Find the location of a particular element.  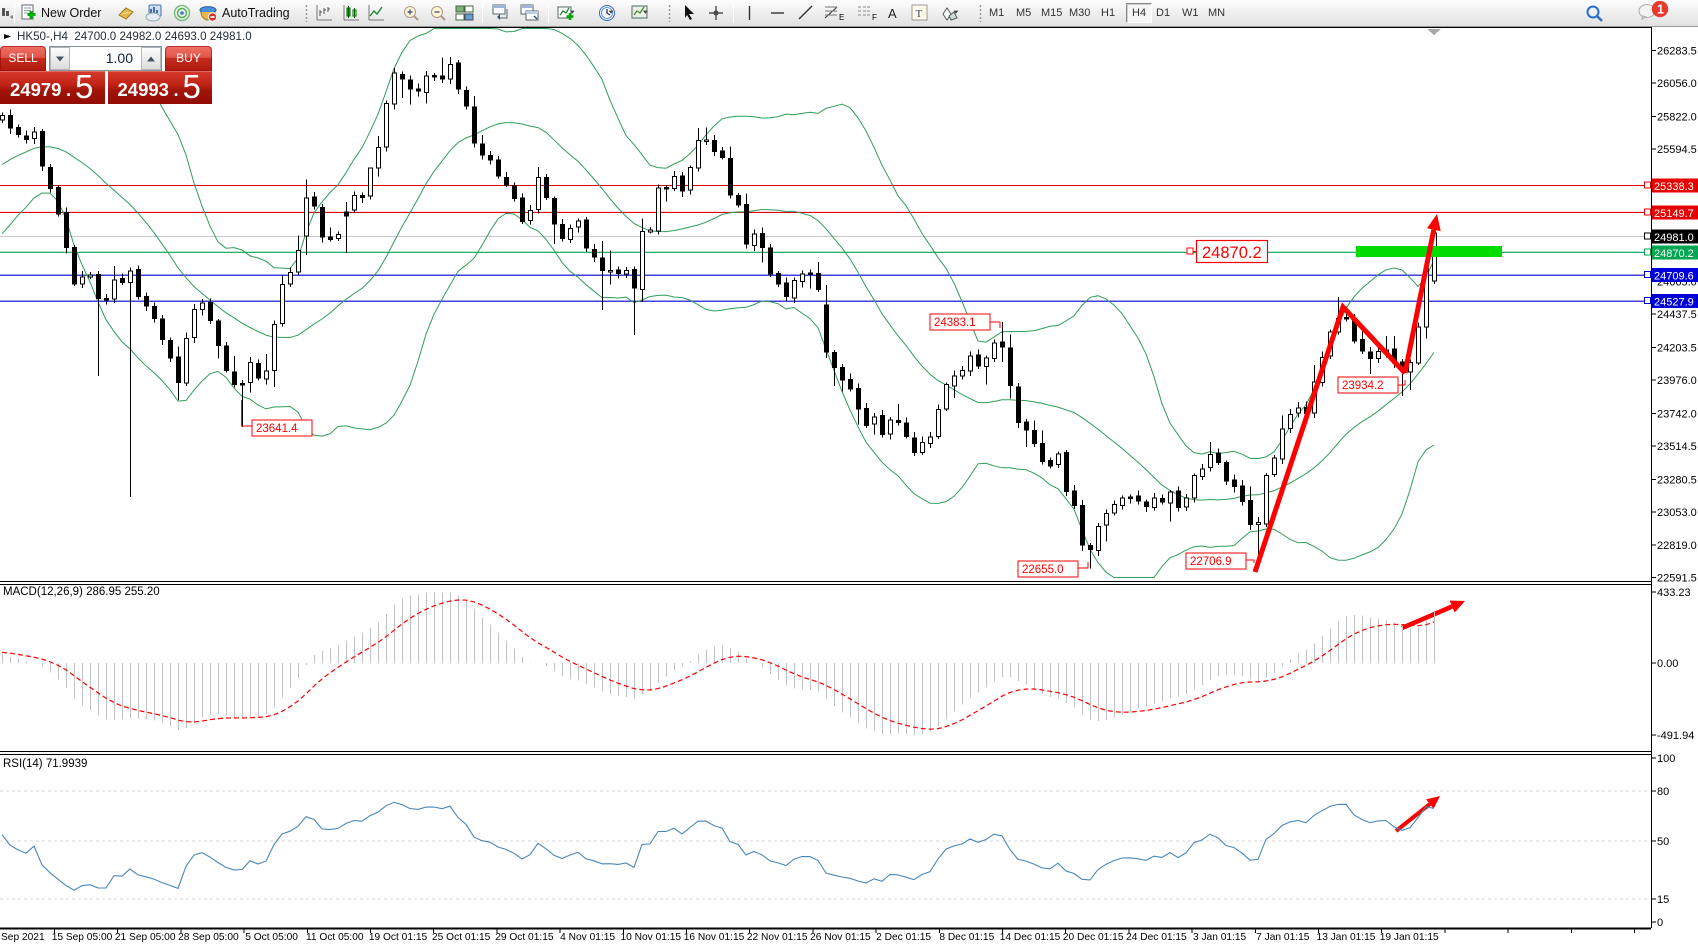

svg-text: 24437.5 is located at coordinates (1677, 315).